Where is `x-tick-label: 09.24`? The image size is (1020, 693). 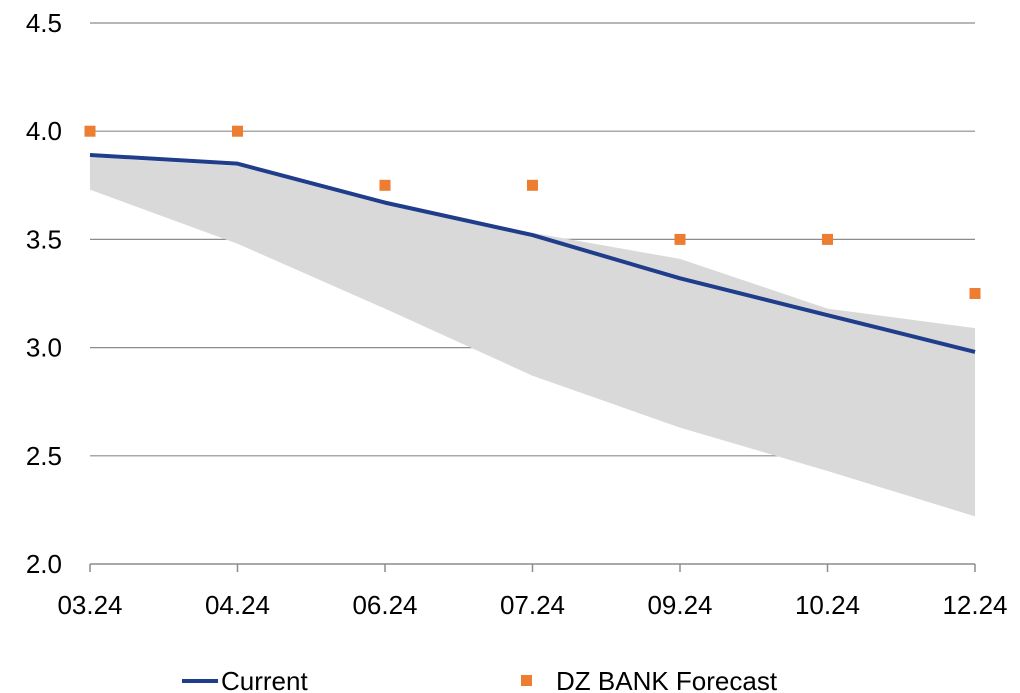
x-tick-label: 09.24 is located at coordinates (679, 605).